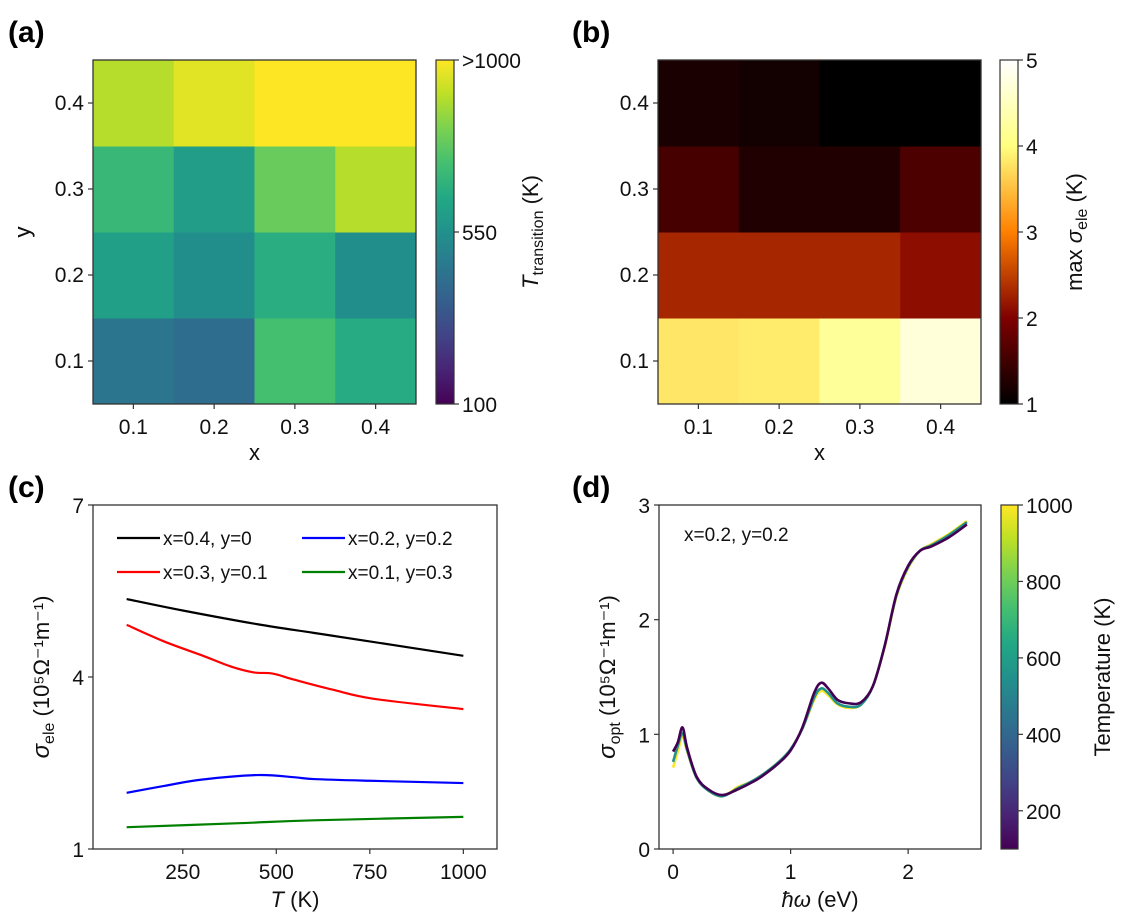 The width and height of the screenshot is (1129, 922). Describe the element at coordinates (634, 189) in the screenshot. I see `panel-b-y-tick-label: 0.3` at that location.